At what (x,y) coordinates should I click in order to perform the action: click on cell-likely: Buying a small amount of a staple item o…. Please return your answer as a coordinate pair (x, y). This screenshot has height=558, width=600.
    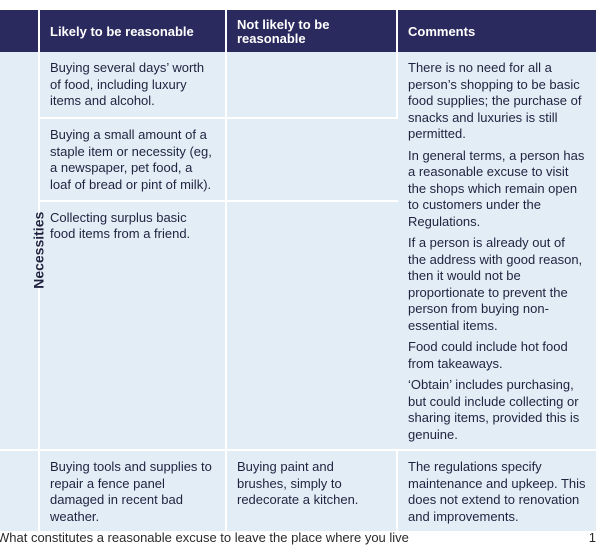
    Looking at the image, I should click on (133, 160).